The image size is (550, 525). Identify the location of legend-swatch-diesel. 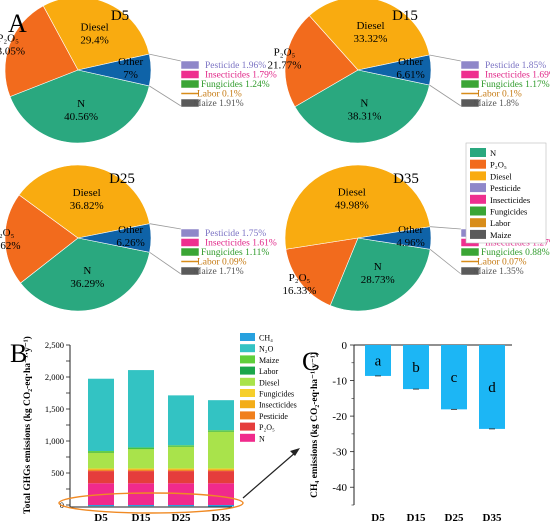
(478, 176).